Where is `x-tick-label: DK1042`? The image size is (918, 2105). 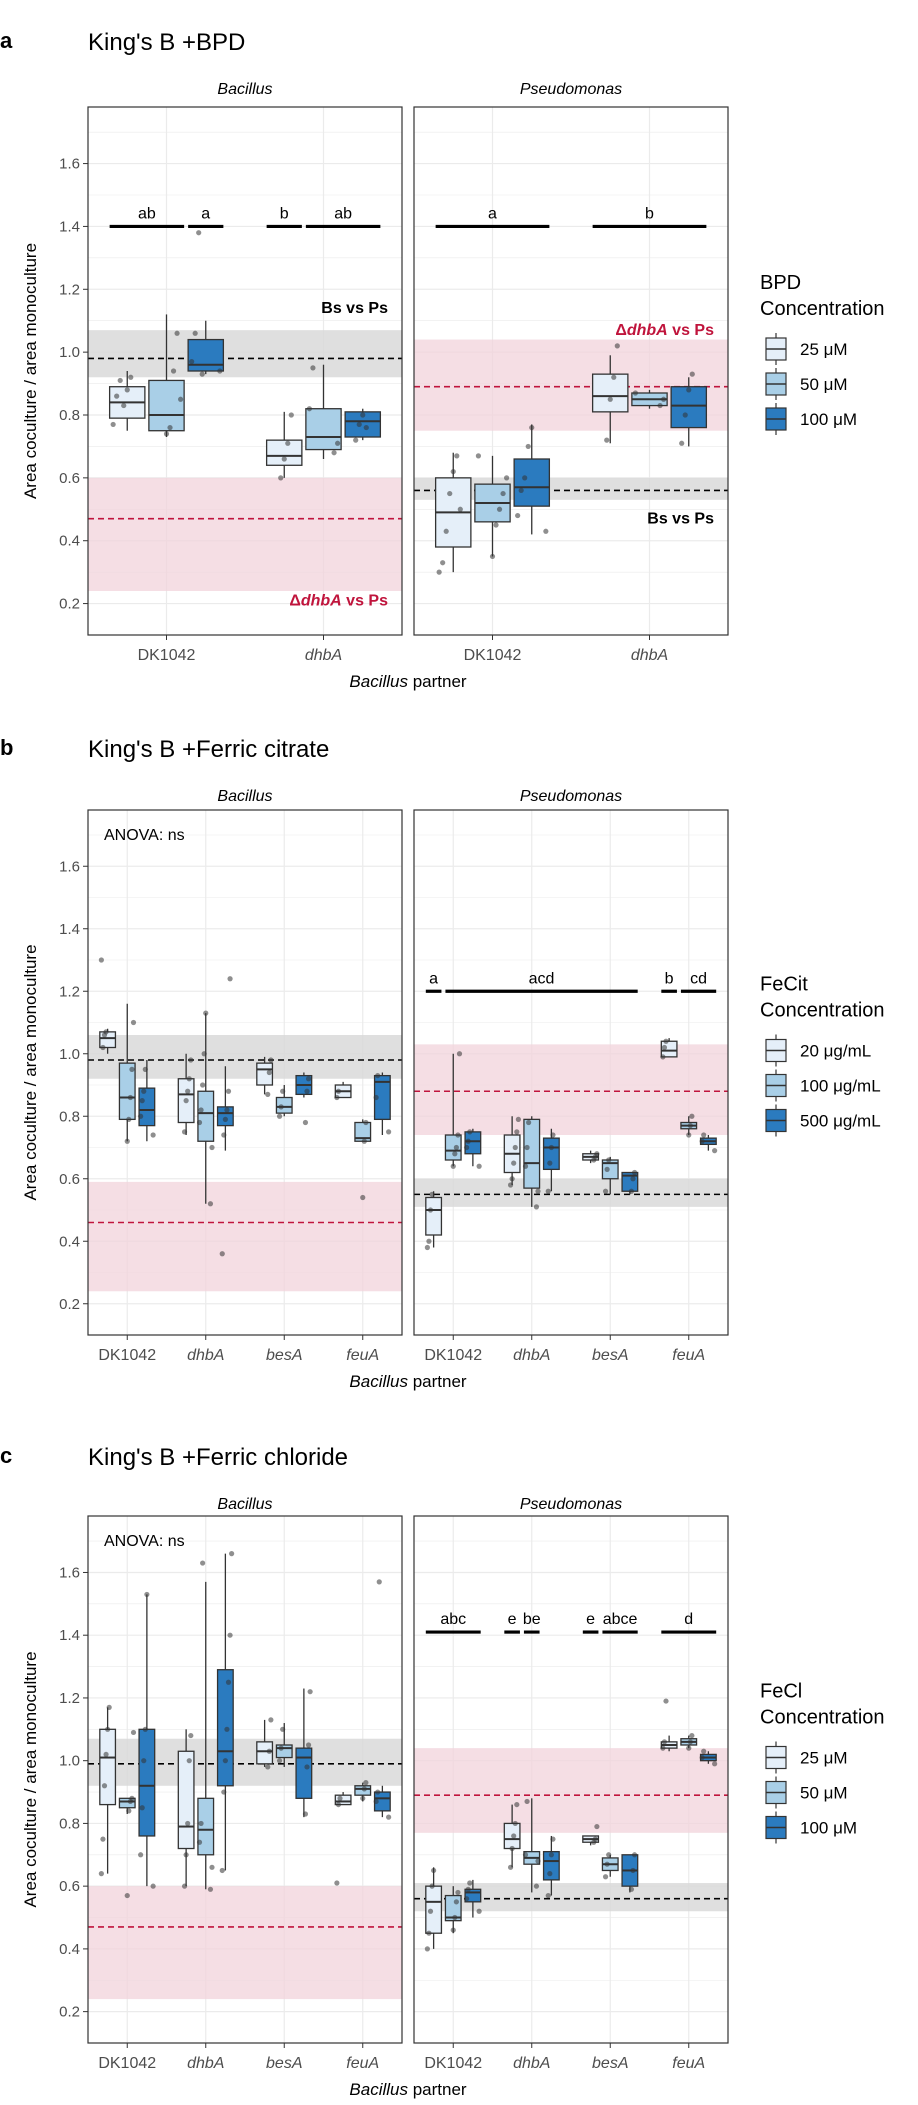
x-tick-label: DK1042 is located at coordinates (453, 1355).